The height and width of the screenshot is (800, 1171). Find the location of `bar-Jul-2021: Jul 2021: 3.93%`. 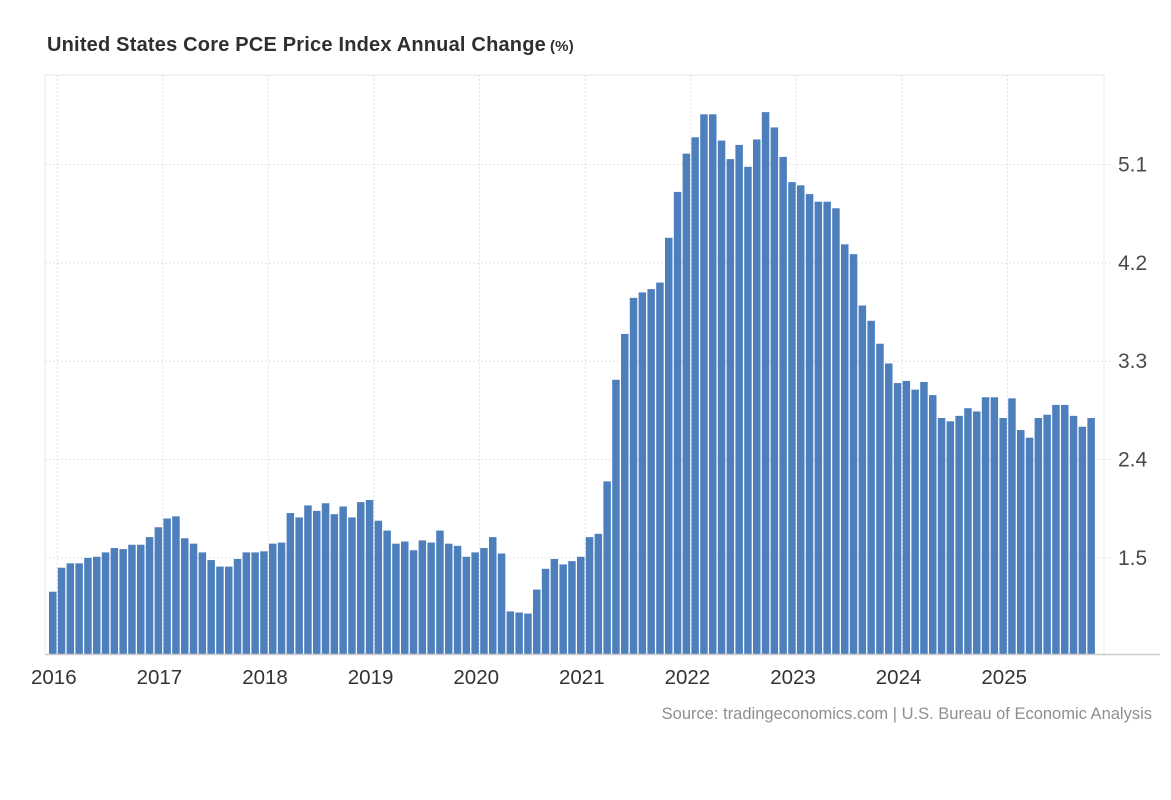

bar-Jul-2021: Jul 2021: 3.93% is located at coordinates (642, 473).